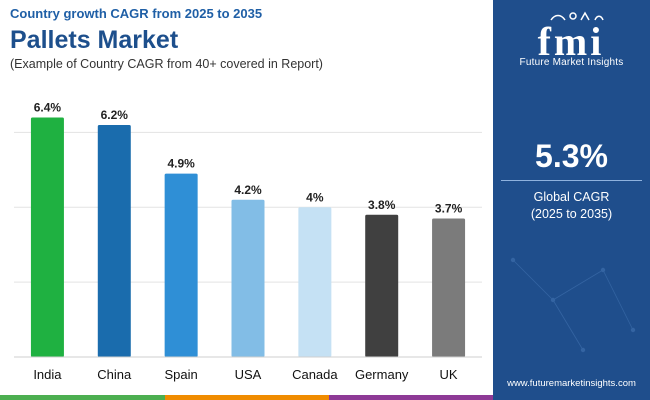  Describe the element at coordinates (181, 164) in the screenshot. I see `data-label-spain: 4.9%` at that location.